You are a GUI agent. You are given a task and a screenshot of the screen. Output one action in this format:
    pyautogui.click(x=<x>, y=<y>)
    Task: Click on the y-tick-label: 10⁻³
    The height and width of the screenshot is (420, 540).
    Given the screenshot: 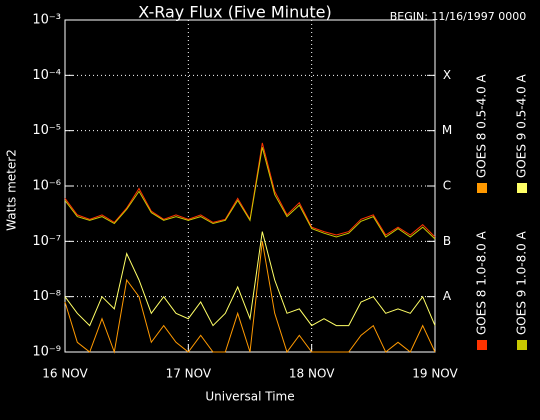 What is the action you would take?
    pyautogui.click(x=46, y=20)
    